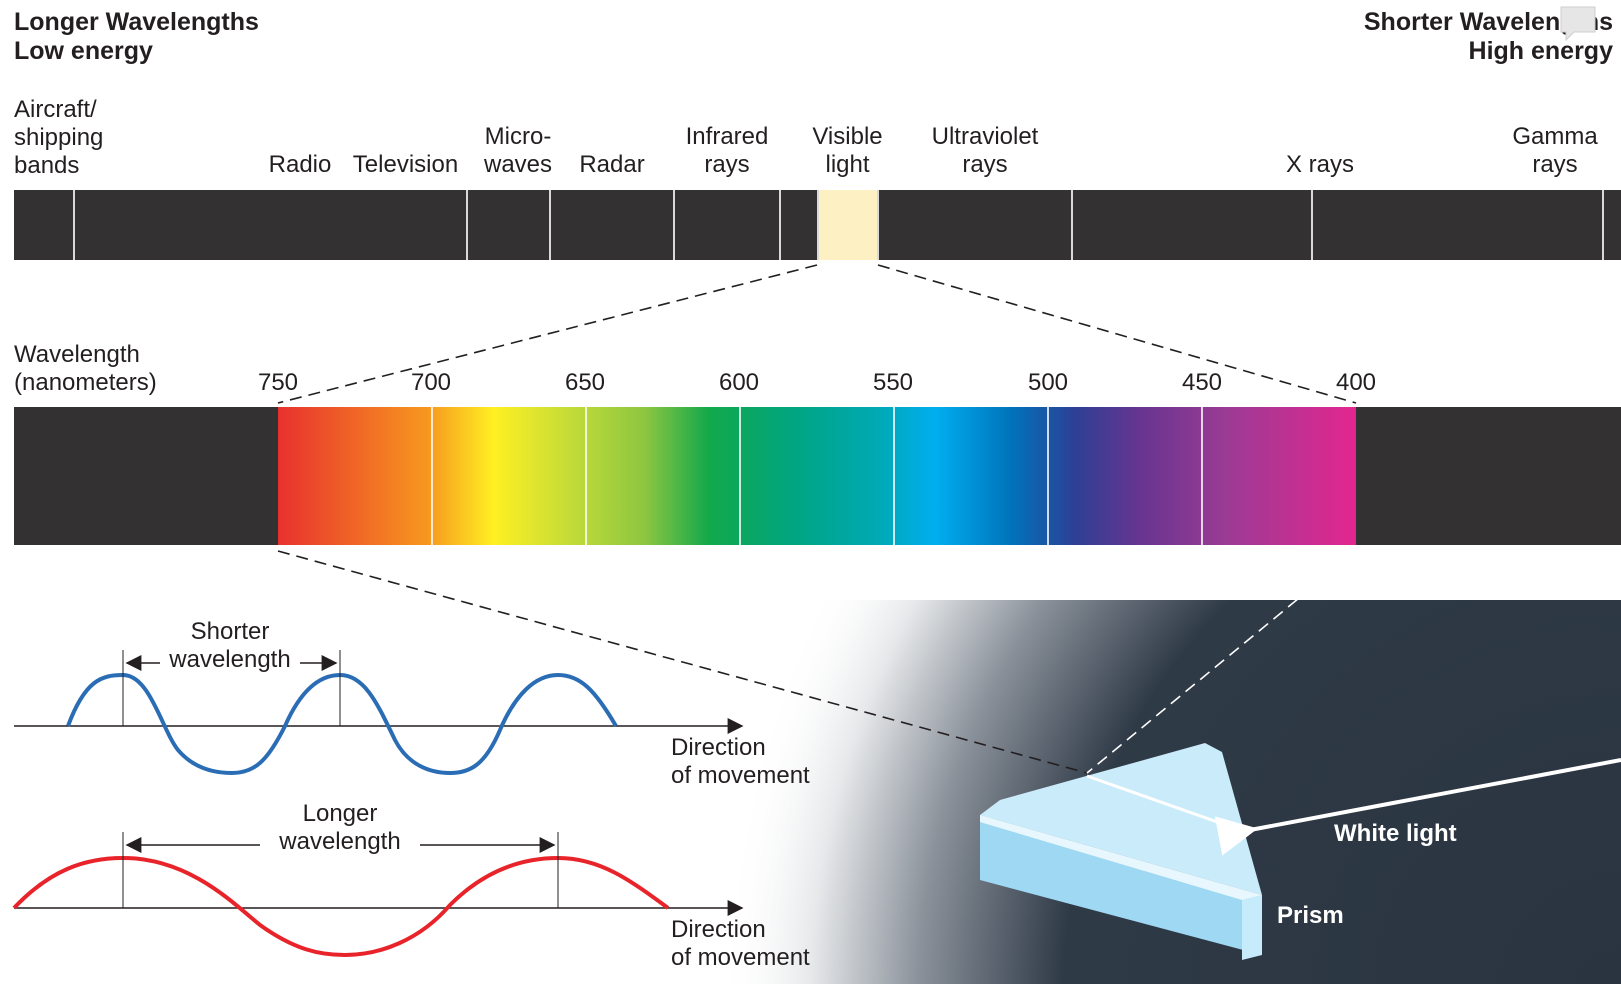  I want to click on visible-light-band, so click(848, 225).